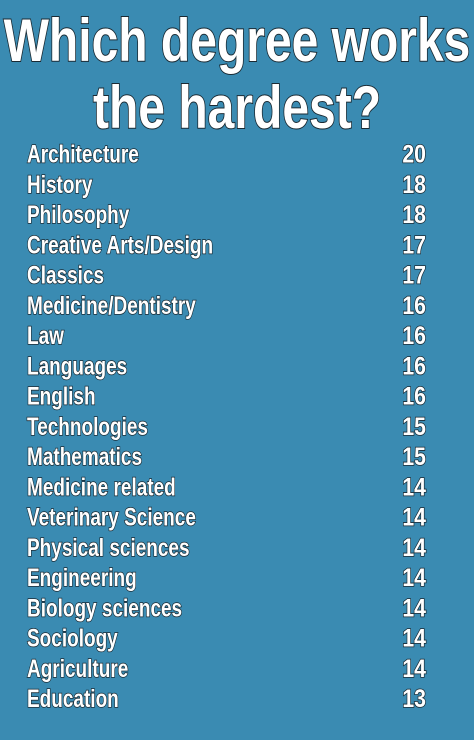  What do you see at coordinates (72, 638) in the screenshot?
I see `degree-name: Sociology` at bounding box center [72, 638].